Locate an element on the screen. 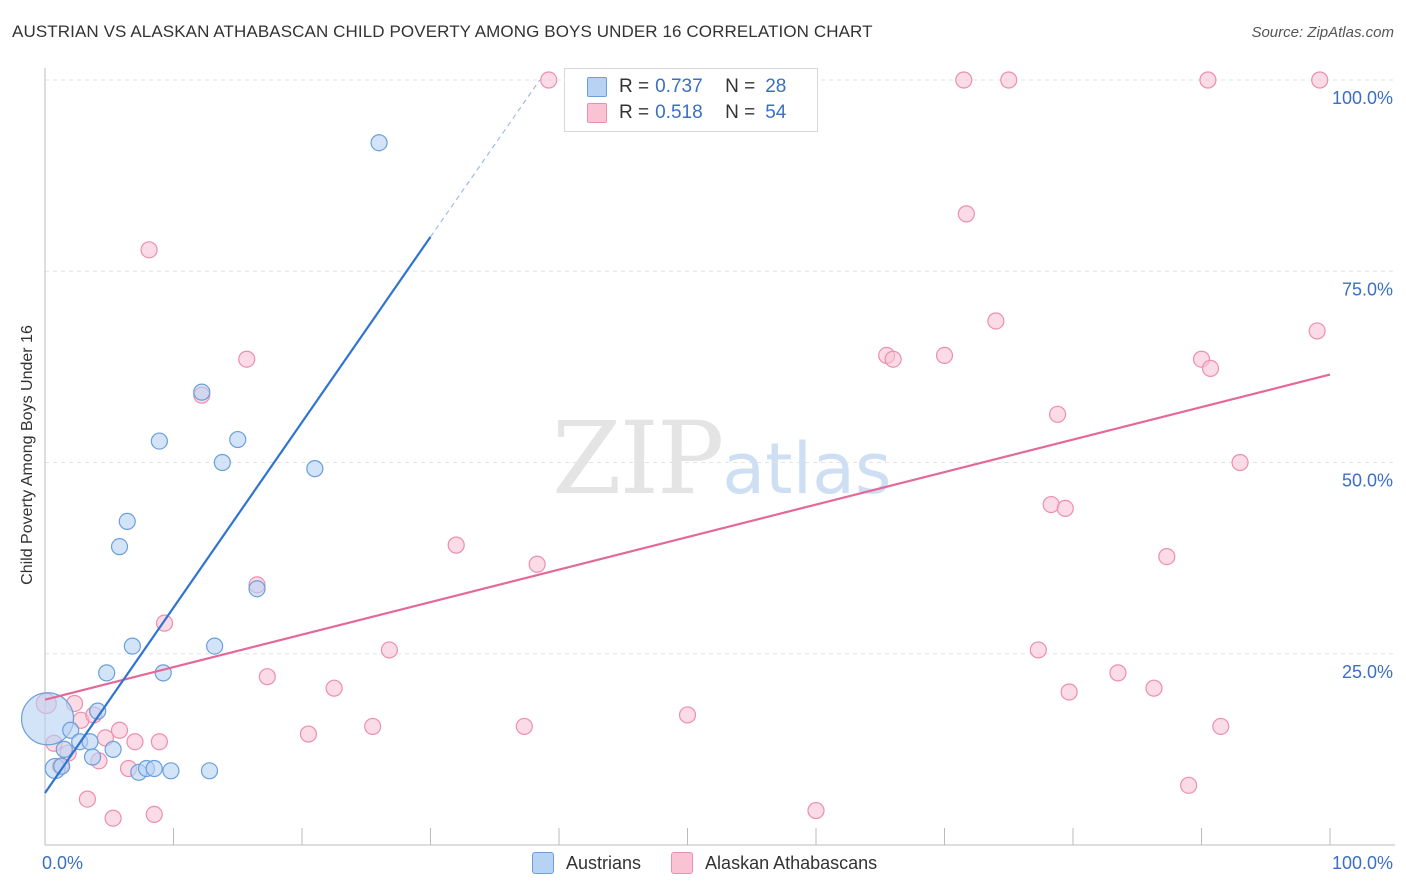 The image size is (1406, 892). y-tick-label: 100.0% is located at coordinates (1362, 98).